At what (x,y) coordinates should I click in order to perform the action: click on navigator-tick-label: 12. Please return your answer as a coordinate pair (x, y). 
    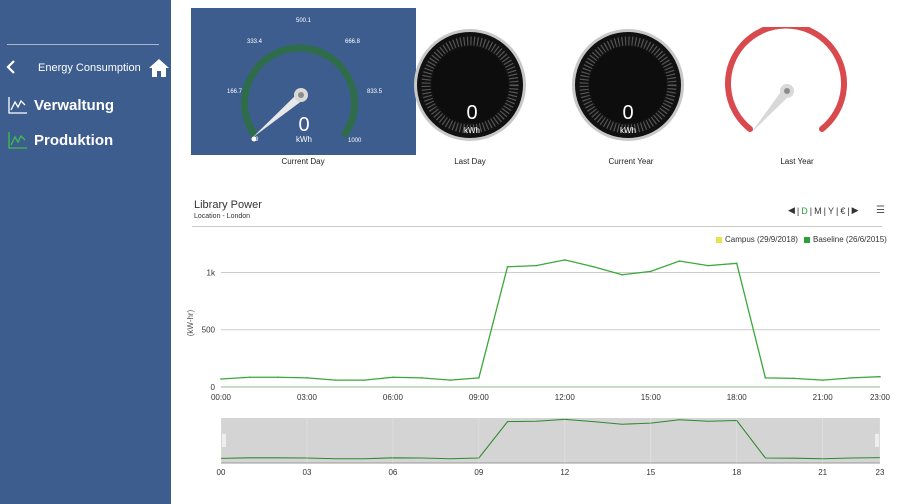
    Looking at the image, I should click on (564, 472).